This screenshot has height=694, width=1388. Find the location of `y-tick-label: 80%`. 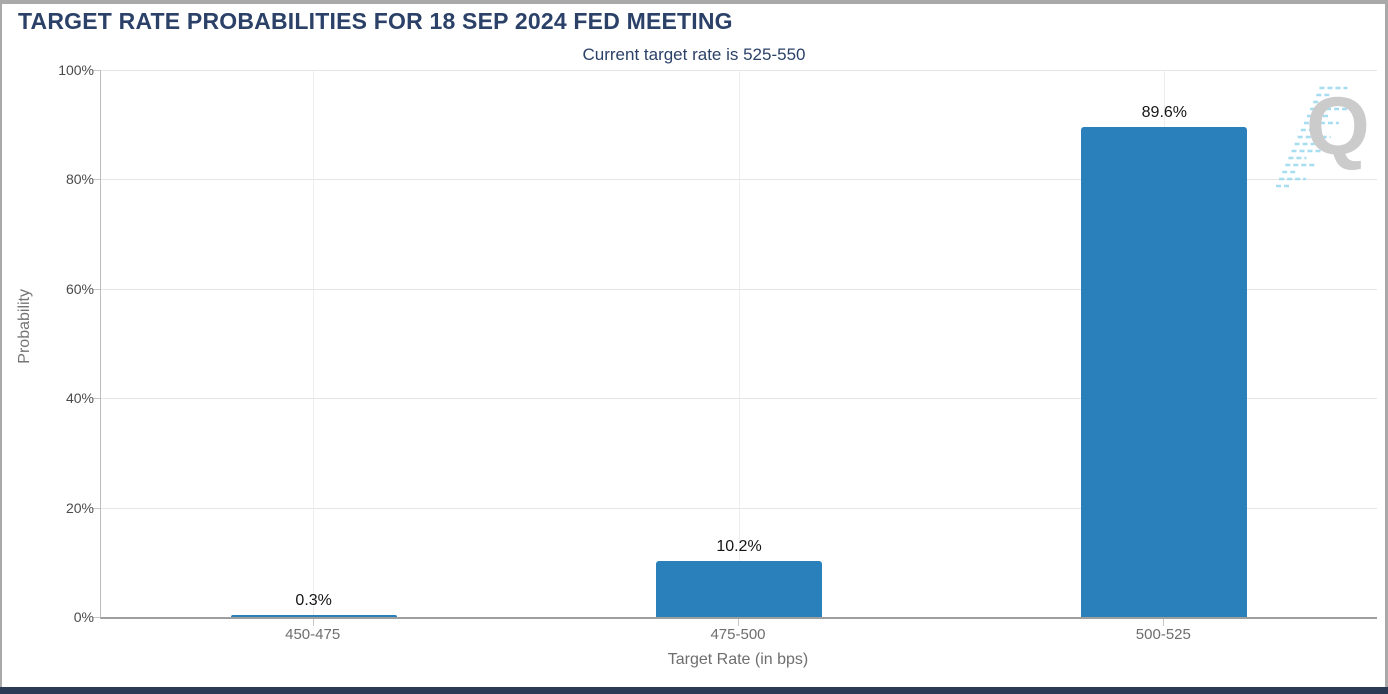

y-tick-label: 80% is located at coordinates (79, 179).